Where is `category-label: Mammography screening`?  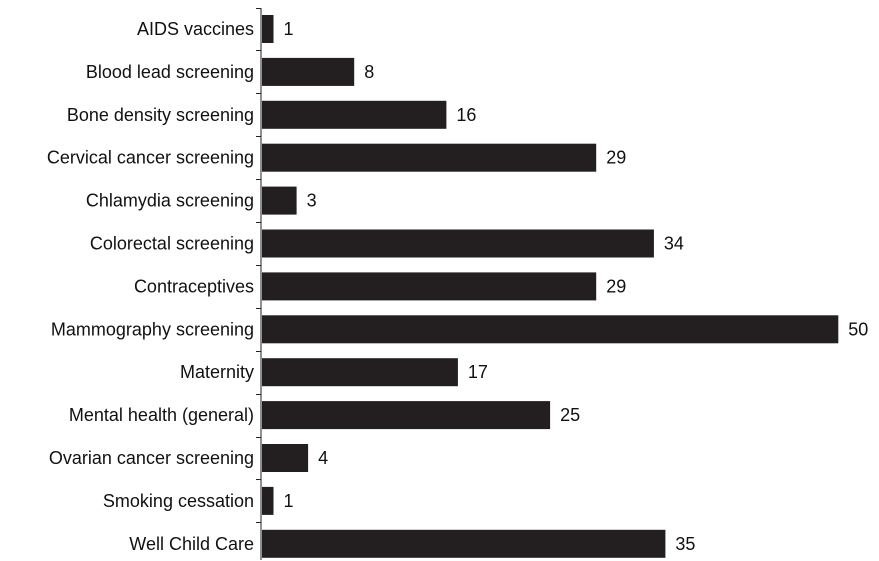 category-label: Mammography screening is located at coordinates (152, 329).